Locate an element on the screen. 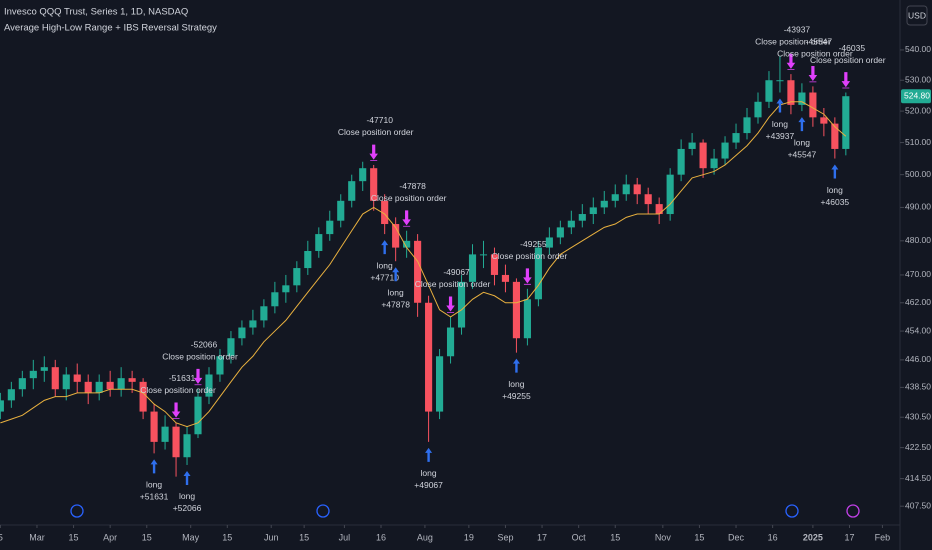 The width and height of the screenshot is (932, 550). y-tick-label: 530.00 is located at coordinates (918, 79).